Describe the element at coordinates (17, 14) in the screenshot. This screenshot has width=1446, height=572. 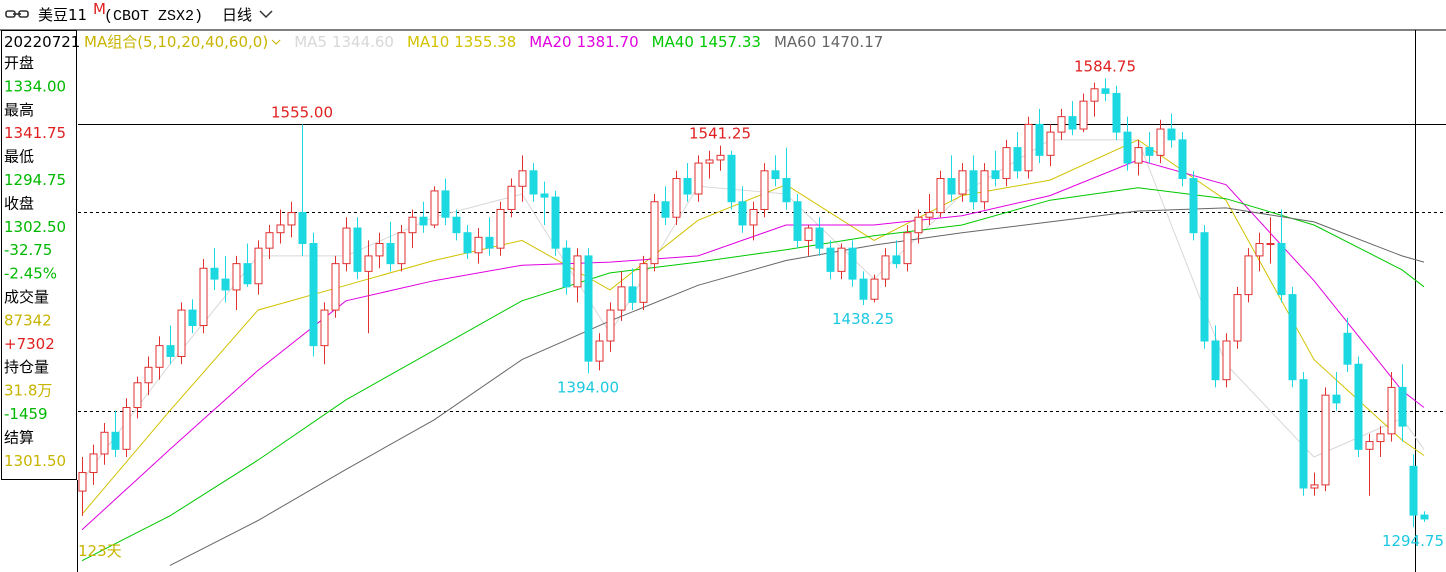
I see `link-icon` at that location.